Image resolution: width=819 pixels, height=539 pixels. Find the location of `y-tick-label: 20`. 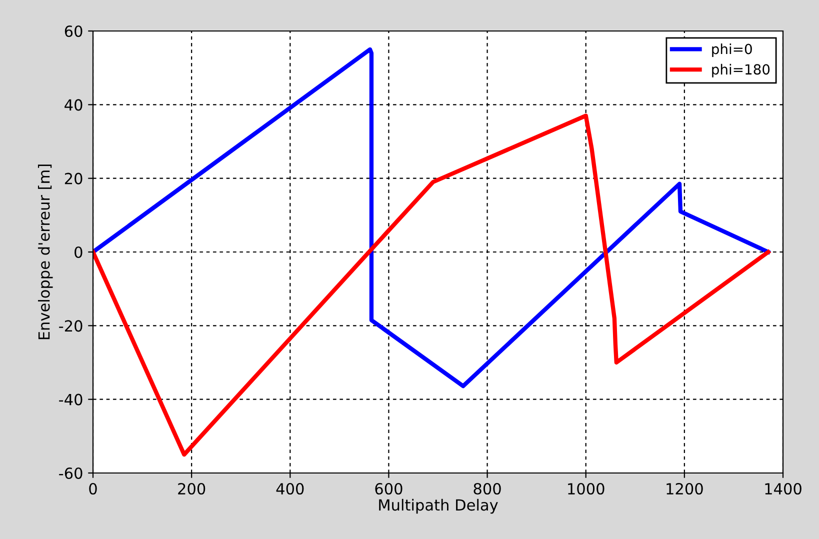

y-tick-label: 20 is located at coordinates (73, 178).